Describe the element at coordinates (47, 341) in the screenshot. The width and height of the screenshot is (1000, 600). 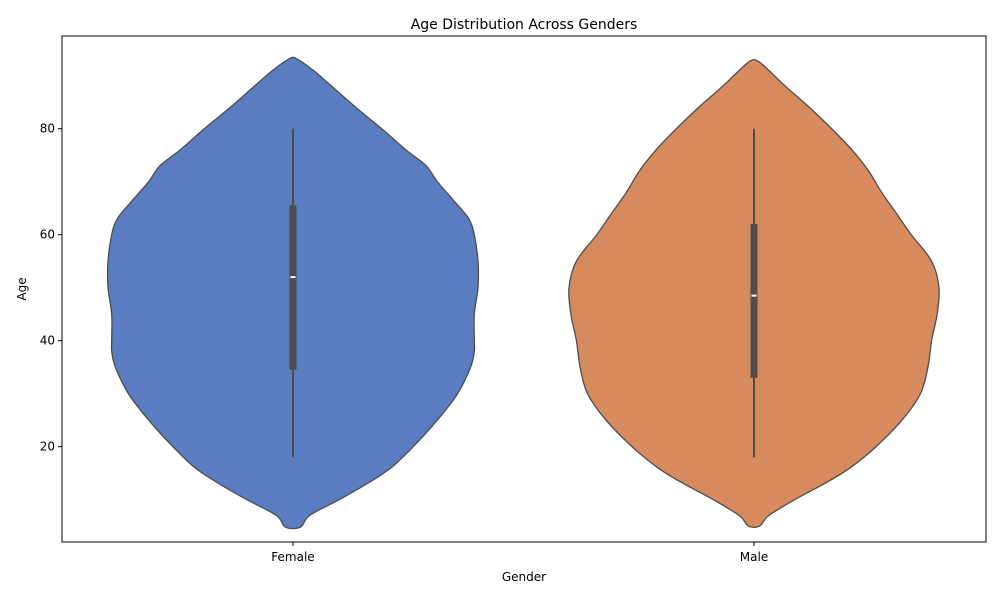
I see `y-tick-label: 40` at that location.